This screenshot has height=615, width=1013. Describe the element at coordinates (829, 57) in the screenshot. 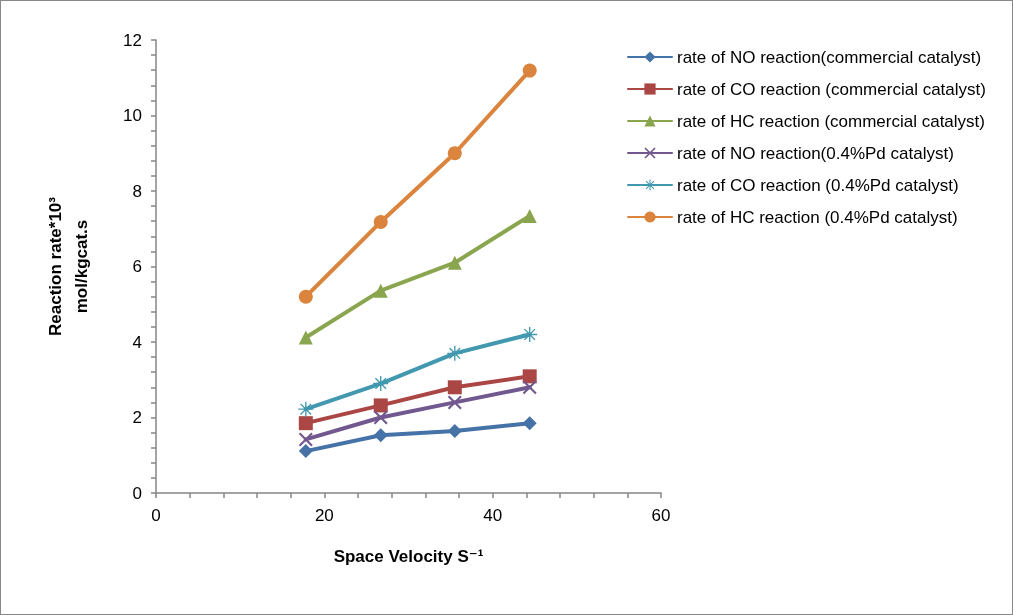

I see `legend-label: rate of NO reaction(commercial catalyst)` at that location.